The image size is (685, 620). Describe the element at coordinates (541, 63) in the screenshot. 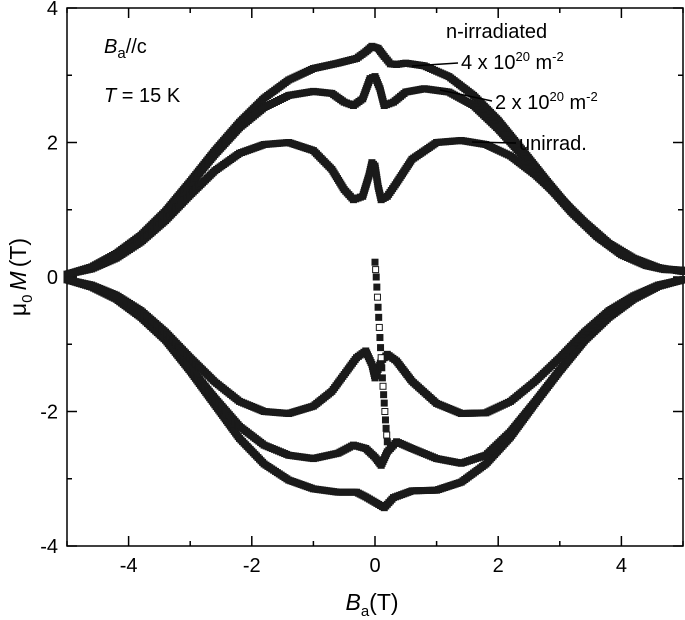

I see `label-4e20-unit: m` at that location.